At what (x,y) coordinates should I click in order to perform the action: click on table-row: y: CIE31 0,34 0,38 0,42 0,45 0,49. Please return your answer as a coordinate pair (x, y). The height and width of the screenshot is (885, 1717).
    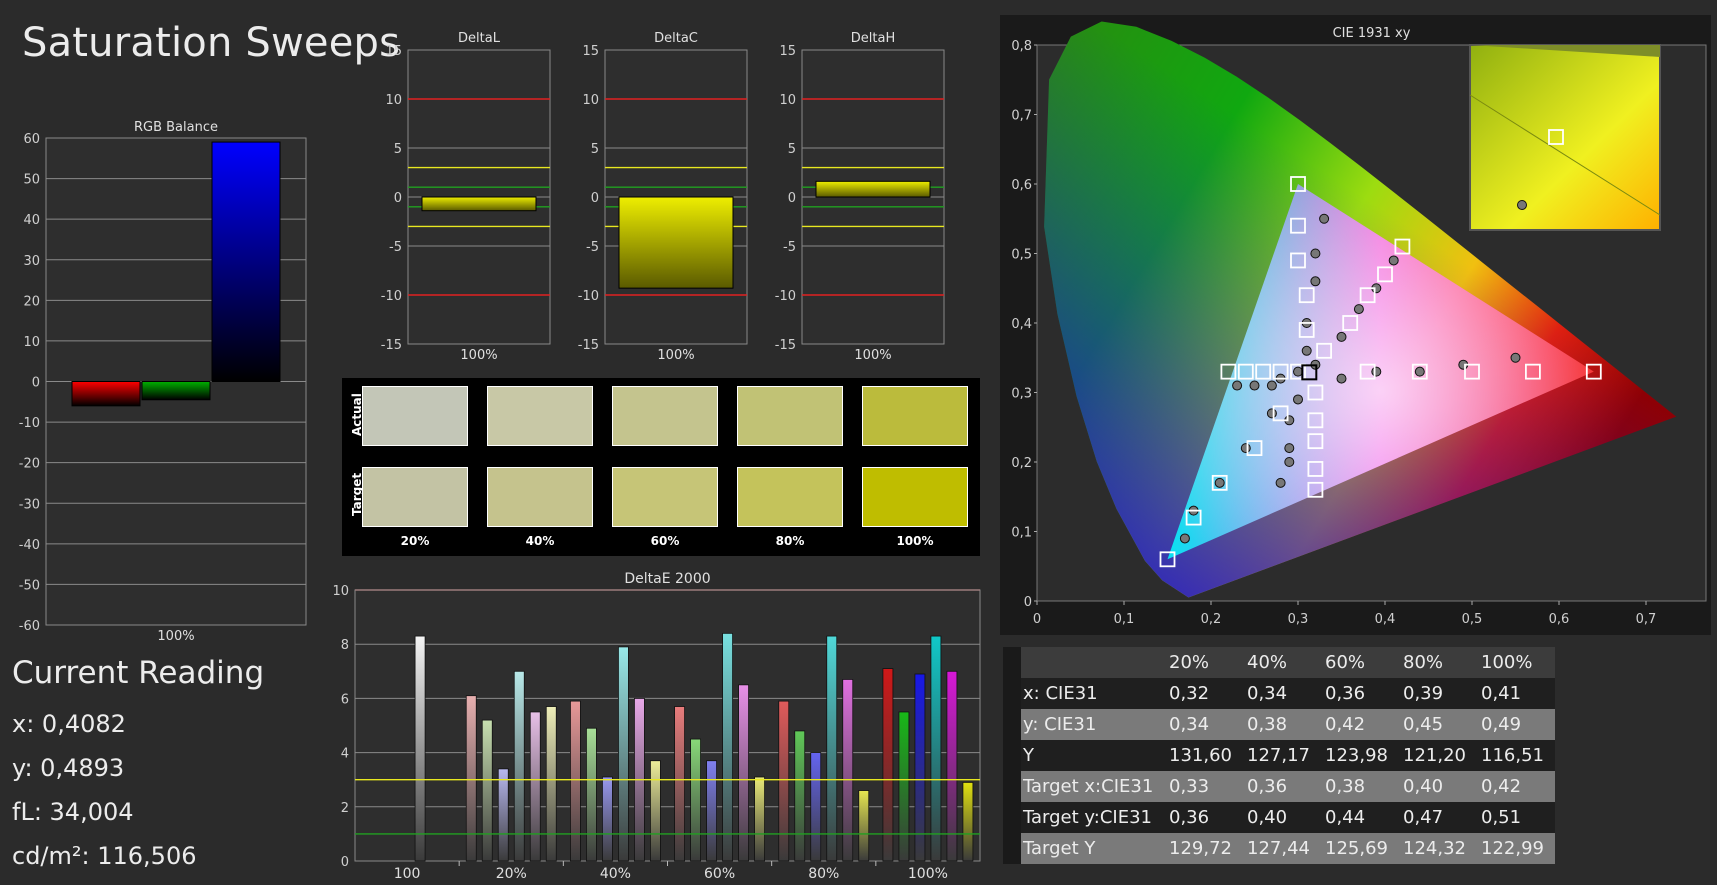
    Looking at the image, I should click on (1279, 724).